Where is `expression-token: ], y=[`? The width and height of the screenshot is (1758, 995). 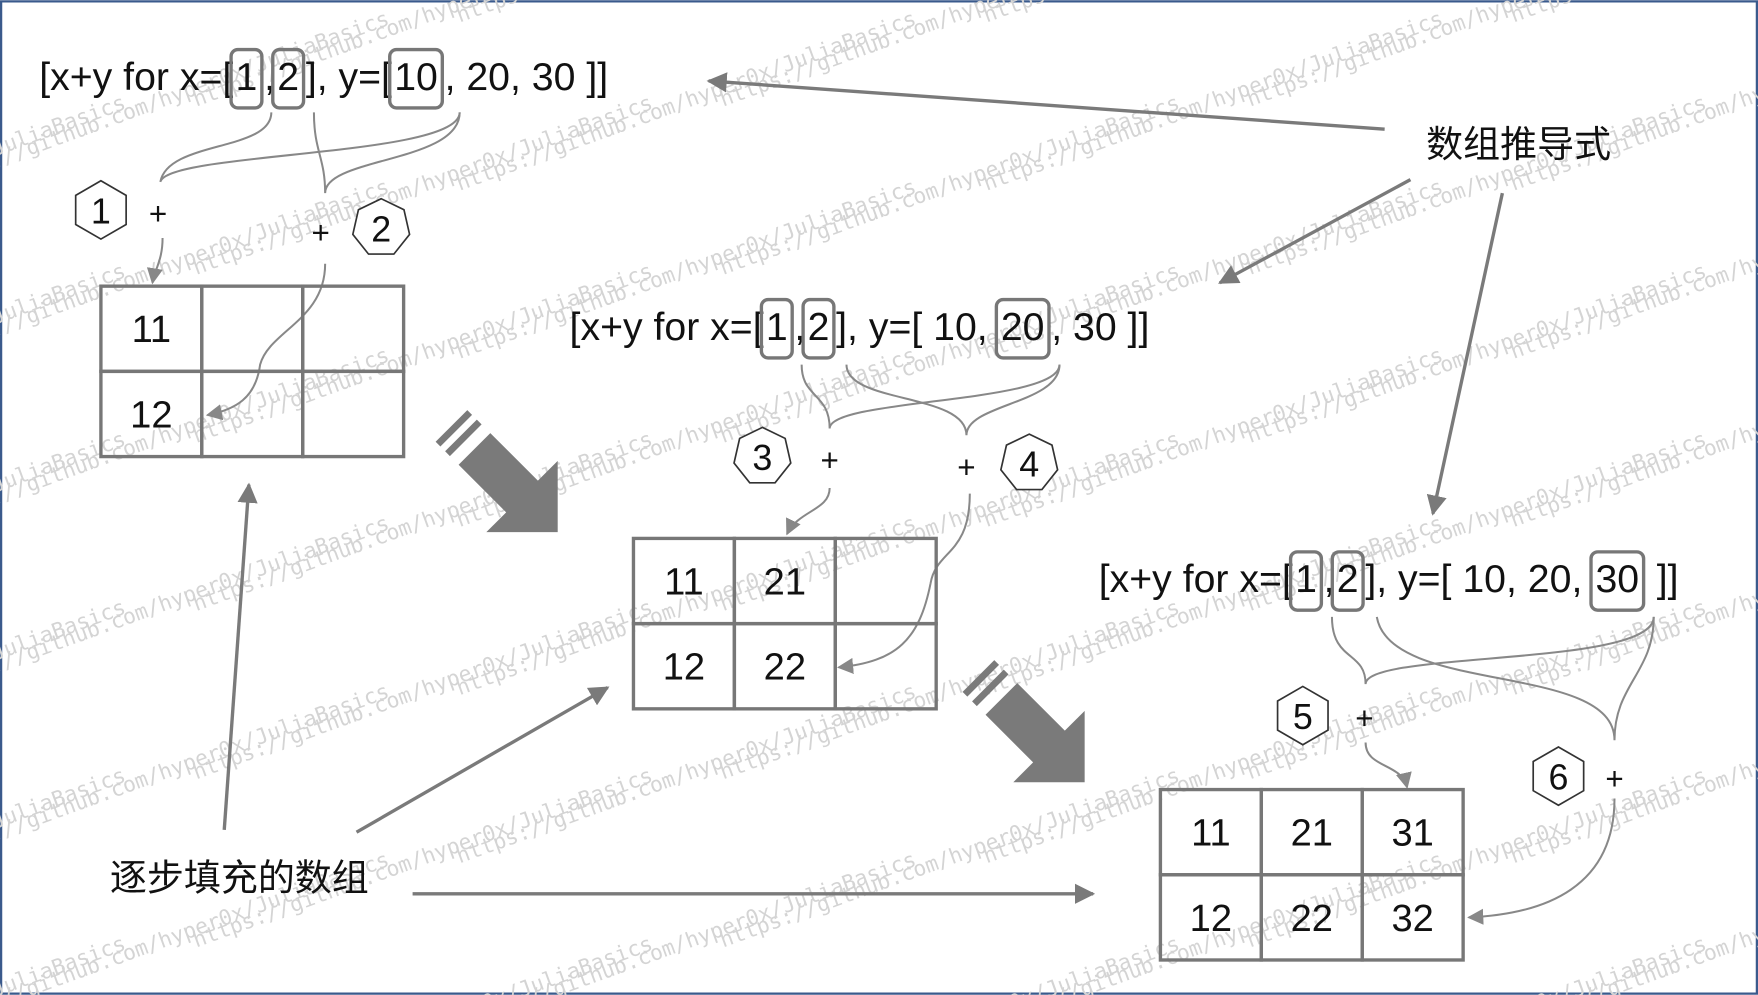
expression-token: ], y=[ is located at coordinates (349, 77).